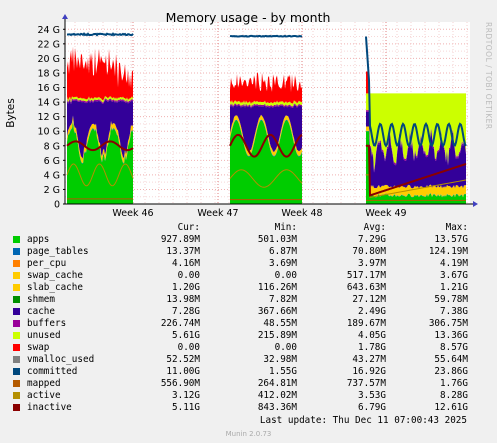 This screenshot has height=443, width=497. Describe the element at coordinates (475, 204) in the screenshot. I see `x-axis-arrow` at that location.